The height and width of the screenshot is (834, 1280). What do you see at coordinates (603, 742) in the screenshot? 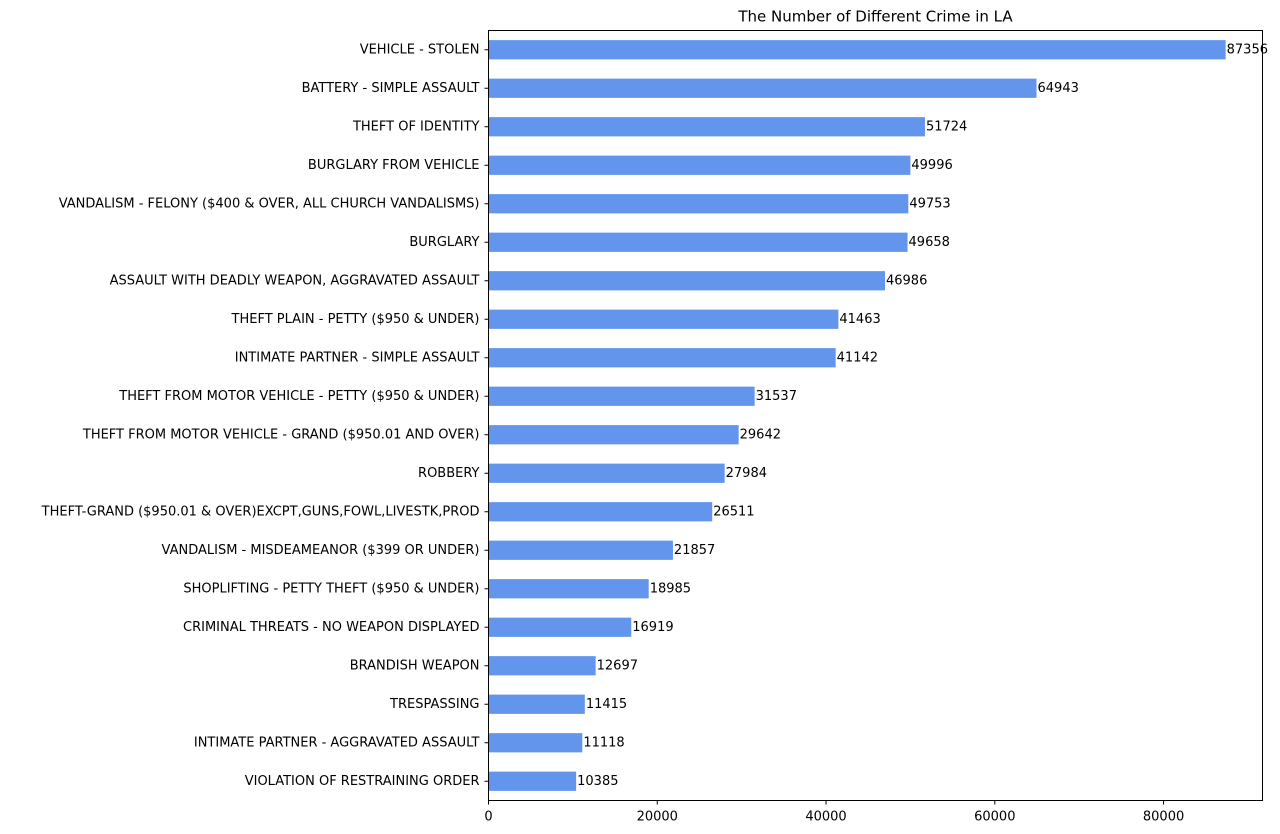
I see `value-label: 11118` at bounding box center [603, 742].